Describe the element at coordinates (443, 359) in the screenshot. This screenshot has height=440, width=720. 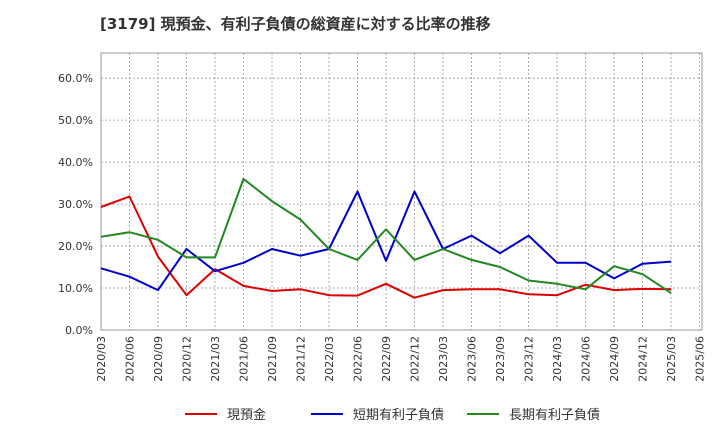
I see `x-tick-label: 2023/03` at that location.